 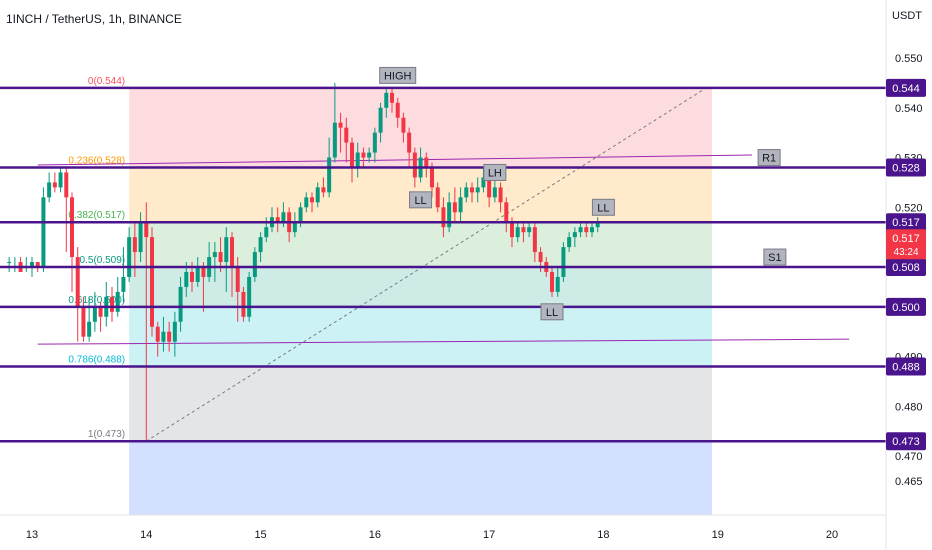 I want to click on countdown-label: 43:24, so click(x=905, y=252).